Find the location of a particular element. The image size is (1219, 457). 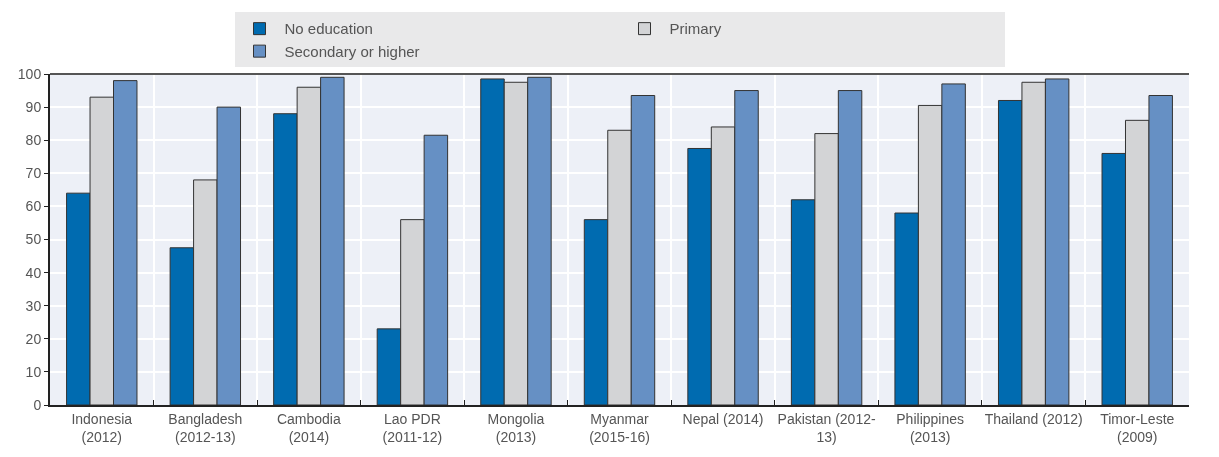

y-tick-label: 100 is located at coordinates (29, 73).